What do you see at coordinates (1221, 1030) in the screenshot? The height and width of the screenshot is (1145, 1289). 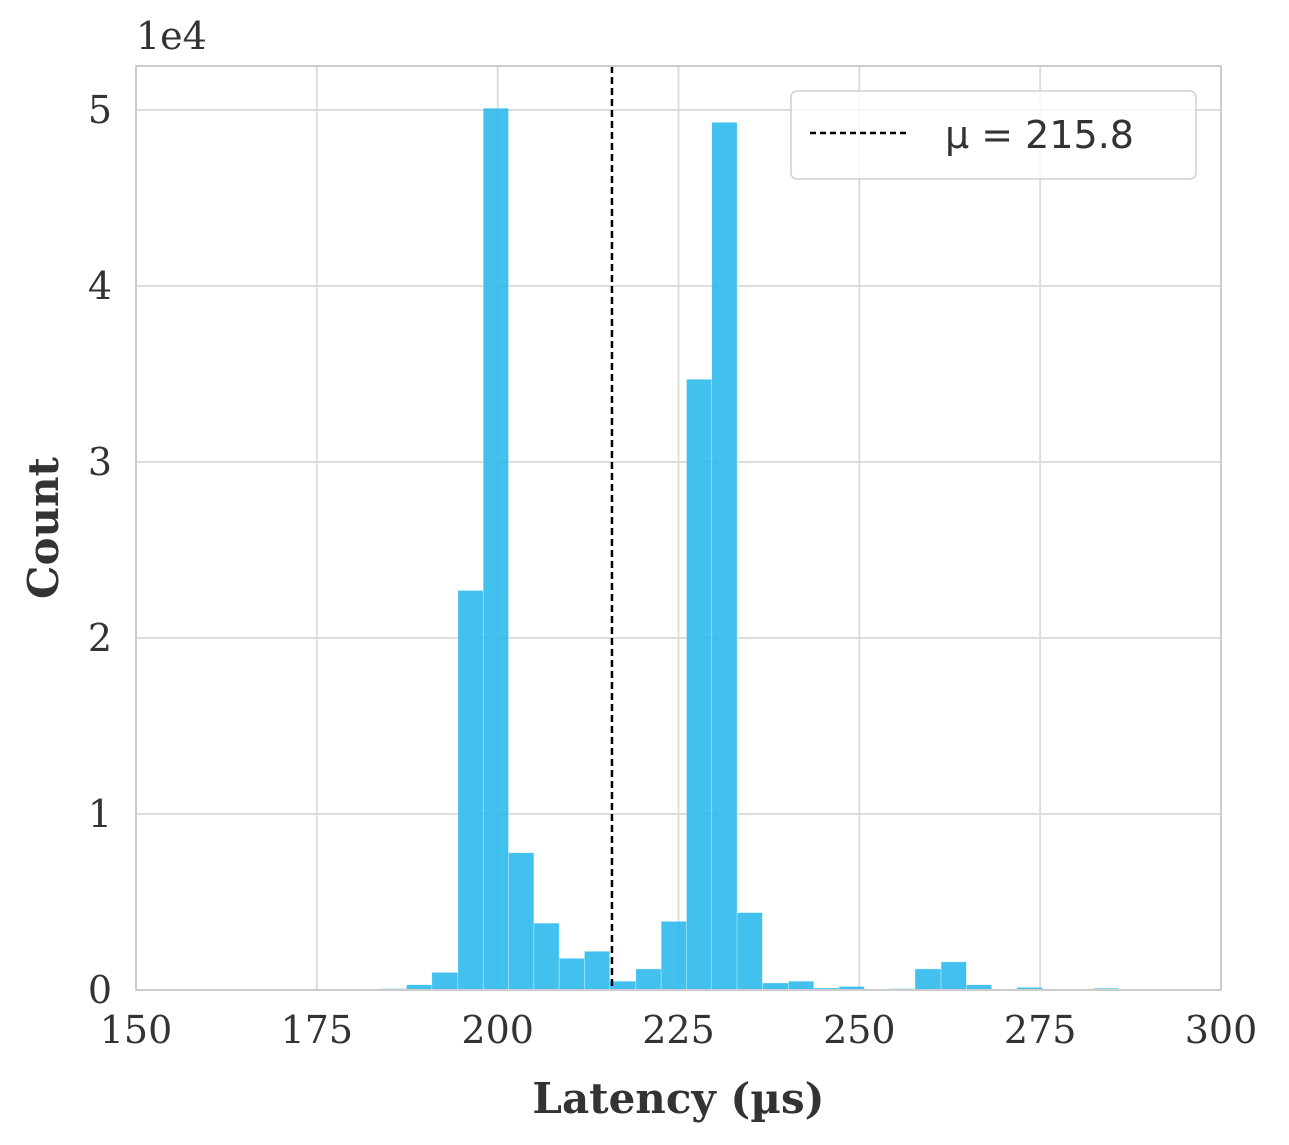 I see `x-tick-label: 300` at bounding box center [1221, 1030].